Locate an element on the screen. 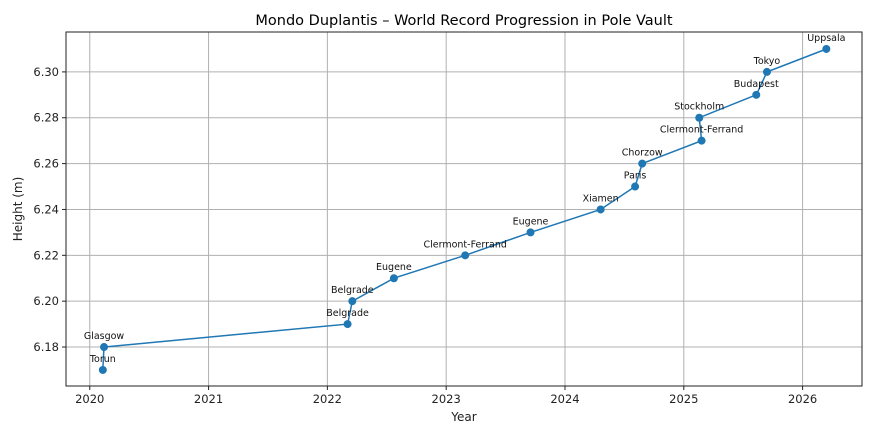  x-tick-label: 2020 is located at coordinates (89, 399).